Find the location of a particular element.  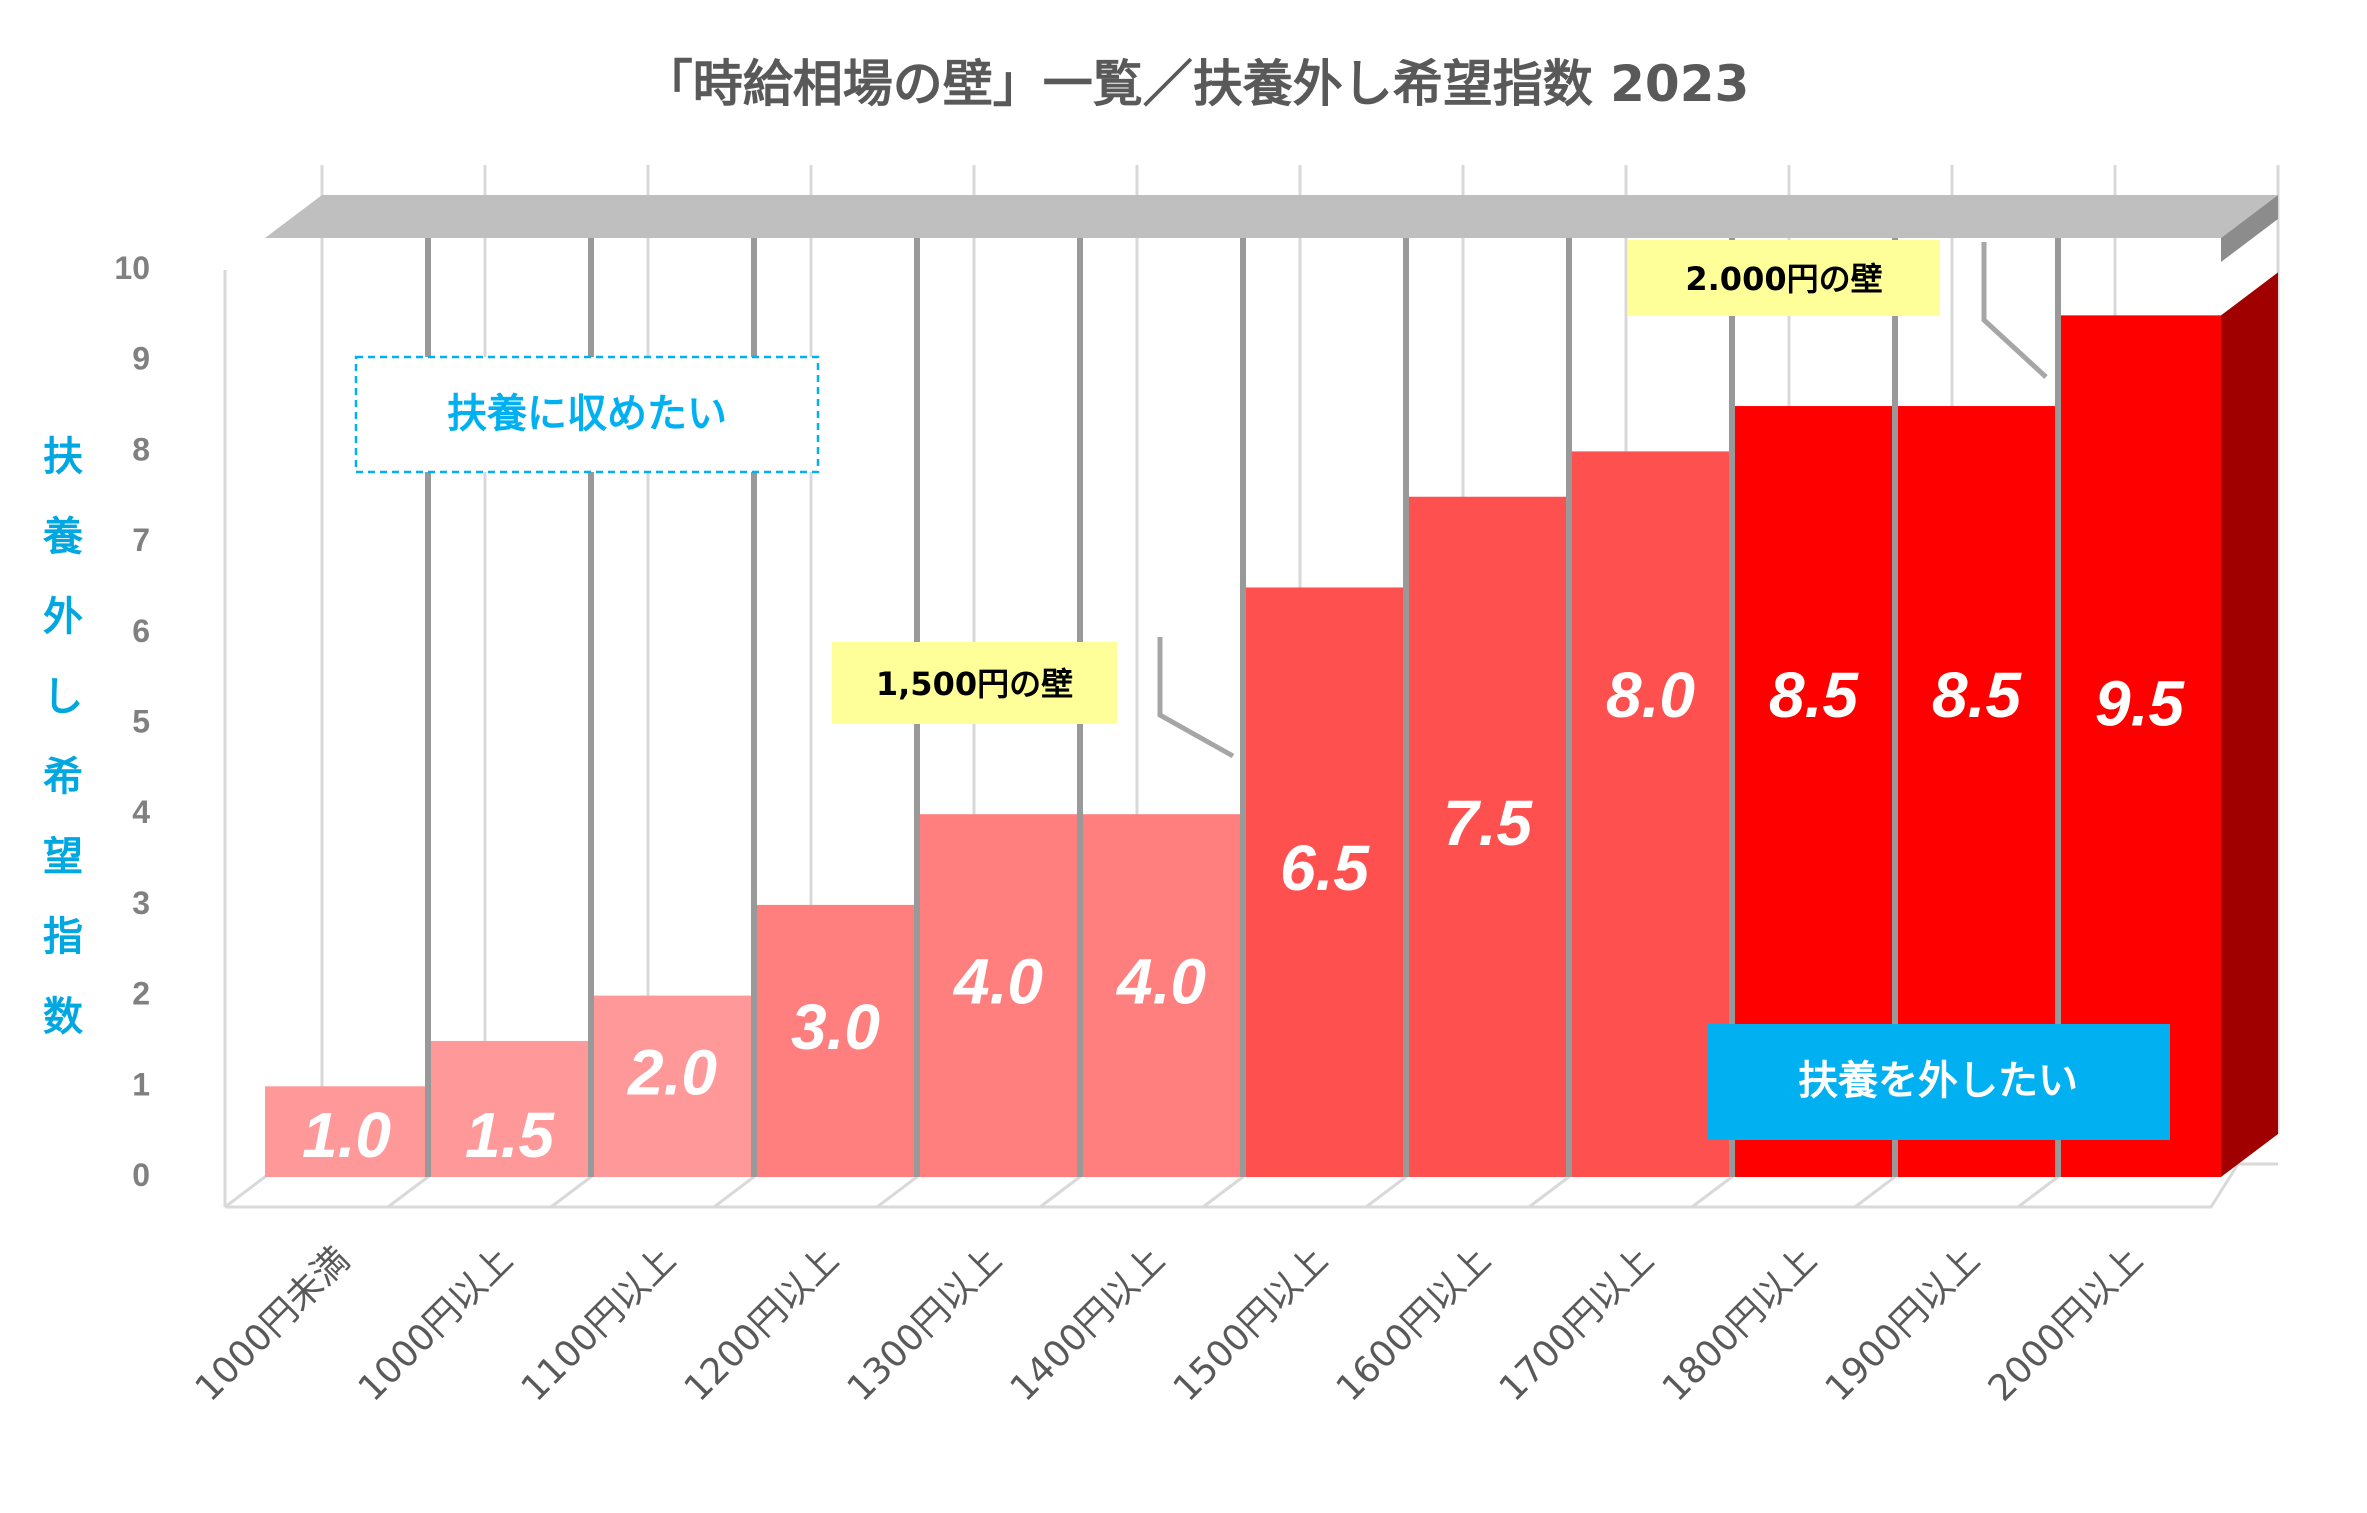

y-tick-label: 9 is located at coordinates (141, 359).